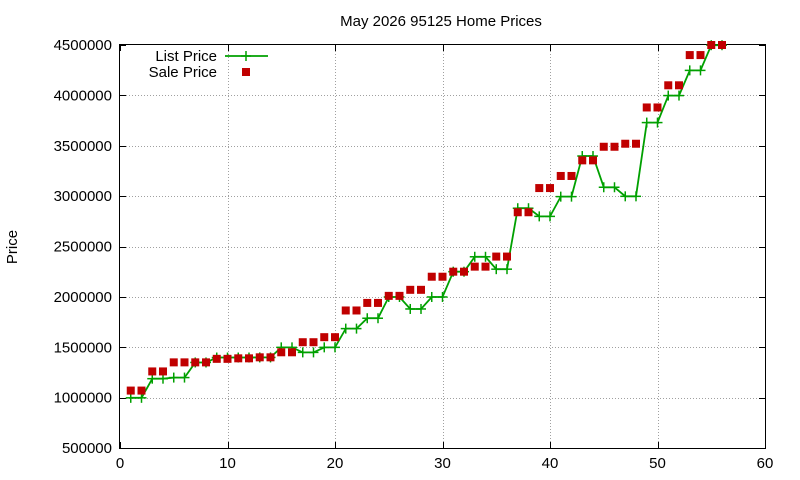 The width and height of the screenshot is (800, 480). What do you see at coordinates (227, 463) in the screenshot?
I see `x-tick-label: 10` at bounding box center [227, 463].